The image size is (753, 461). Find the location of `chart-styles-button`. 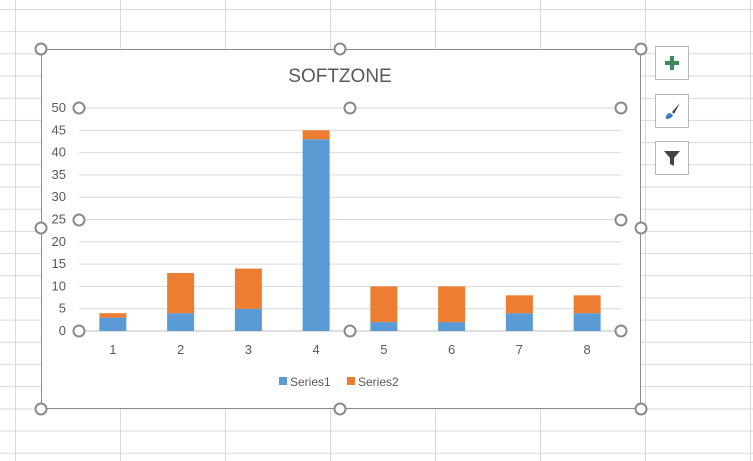

chart-styles-button is located at coordinates (672, 111).